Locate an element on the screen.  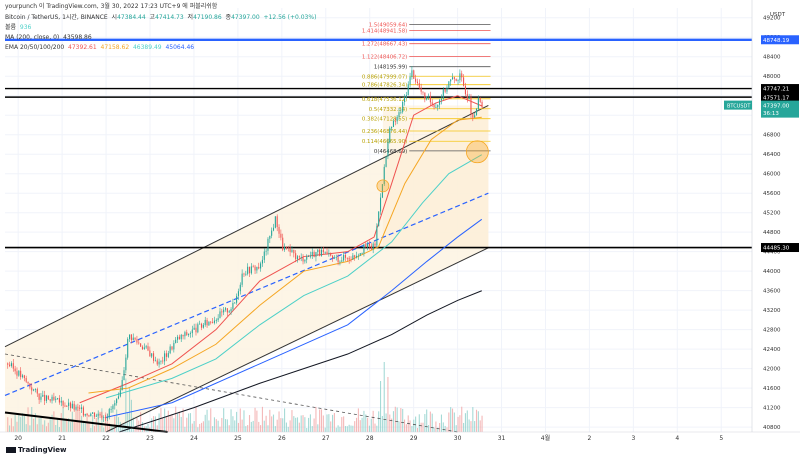
ema-label: EMA 20/50/100/200 is located at coordinates (35, 47).